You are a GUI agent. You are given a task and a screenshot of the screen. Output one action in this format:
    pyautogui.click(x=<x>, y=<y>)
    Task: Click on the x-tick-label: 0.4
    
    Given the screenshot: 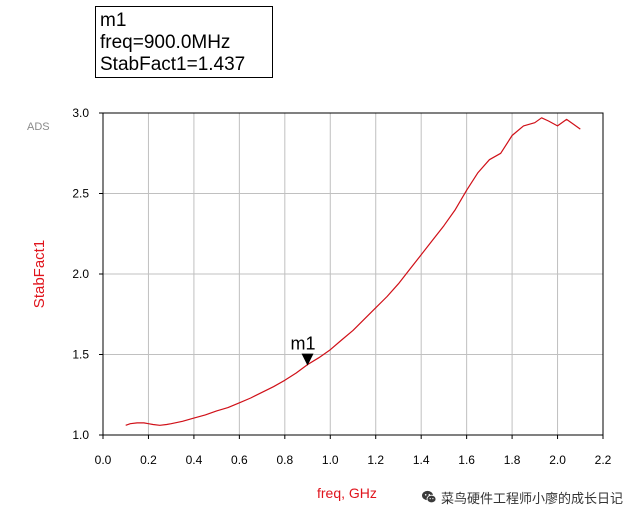 What is the action you would take?
    pyautogui.click(x=194, y=460)
    